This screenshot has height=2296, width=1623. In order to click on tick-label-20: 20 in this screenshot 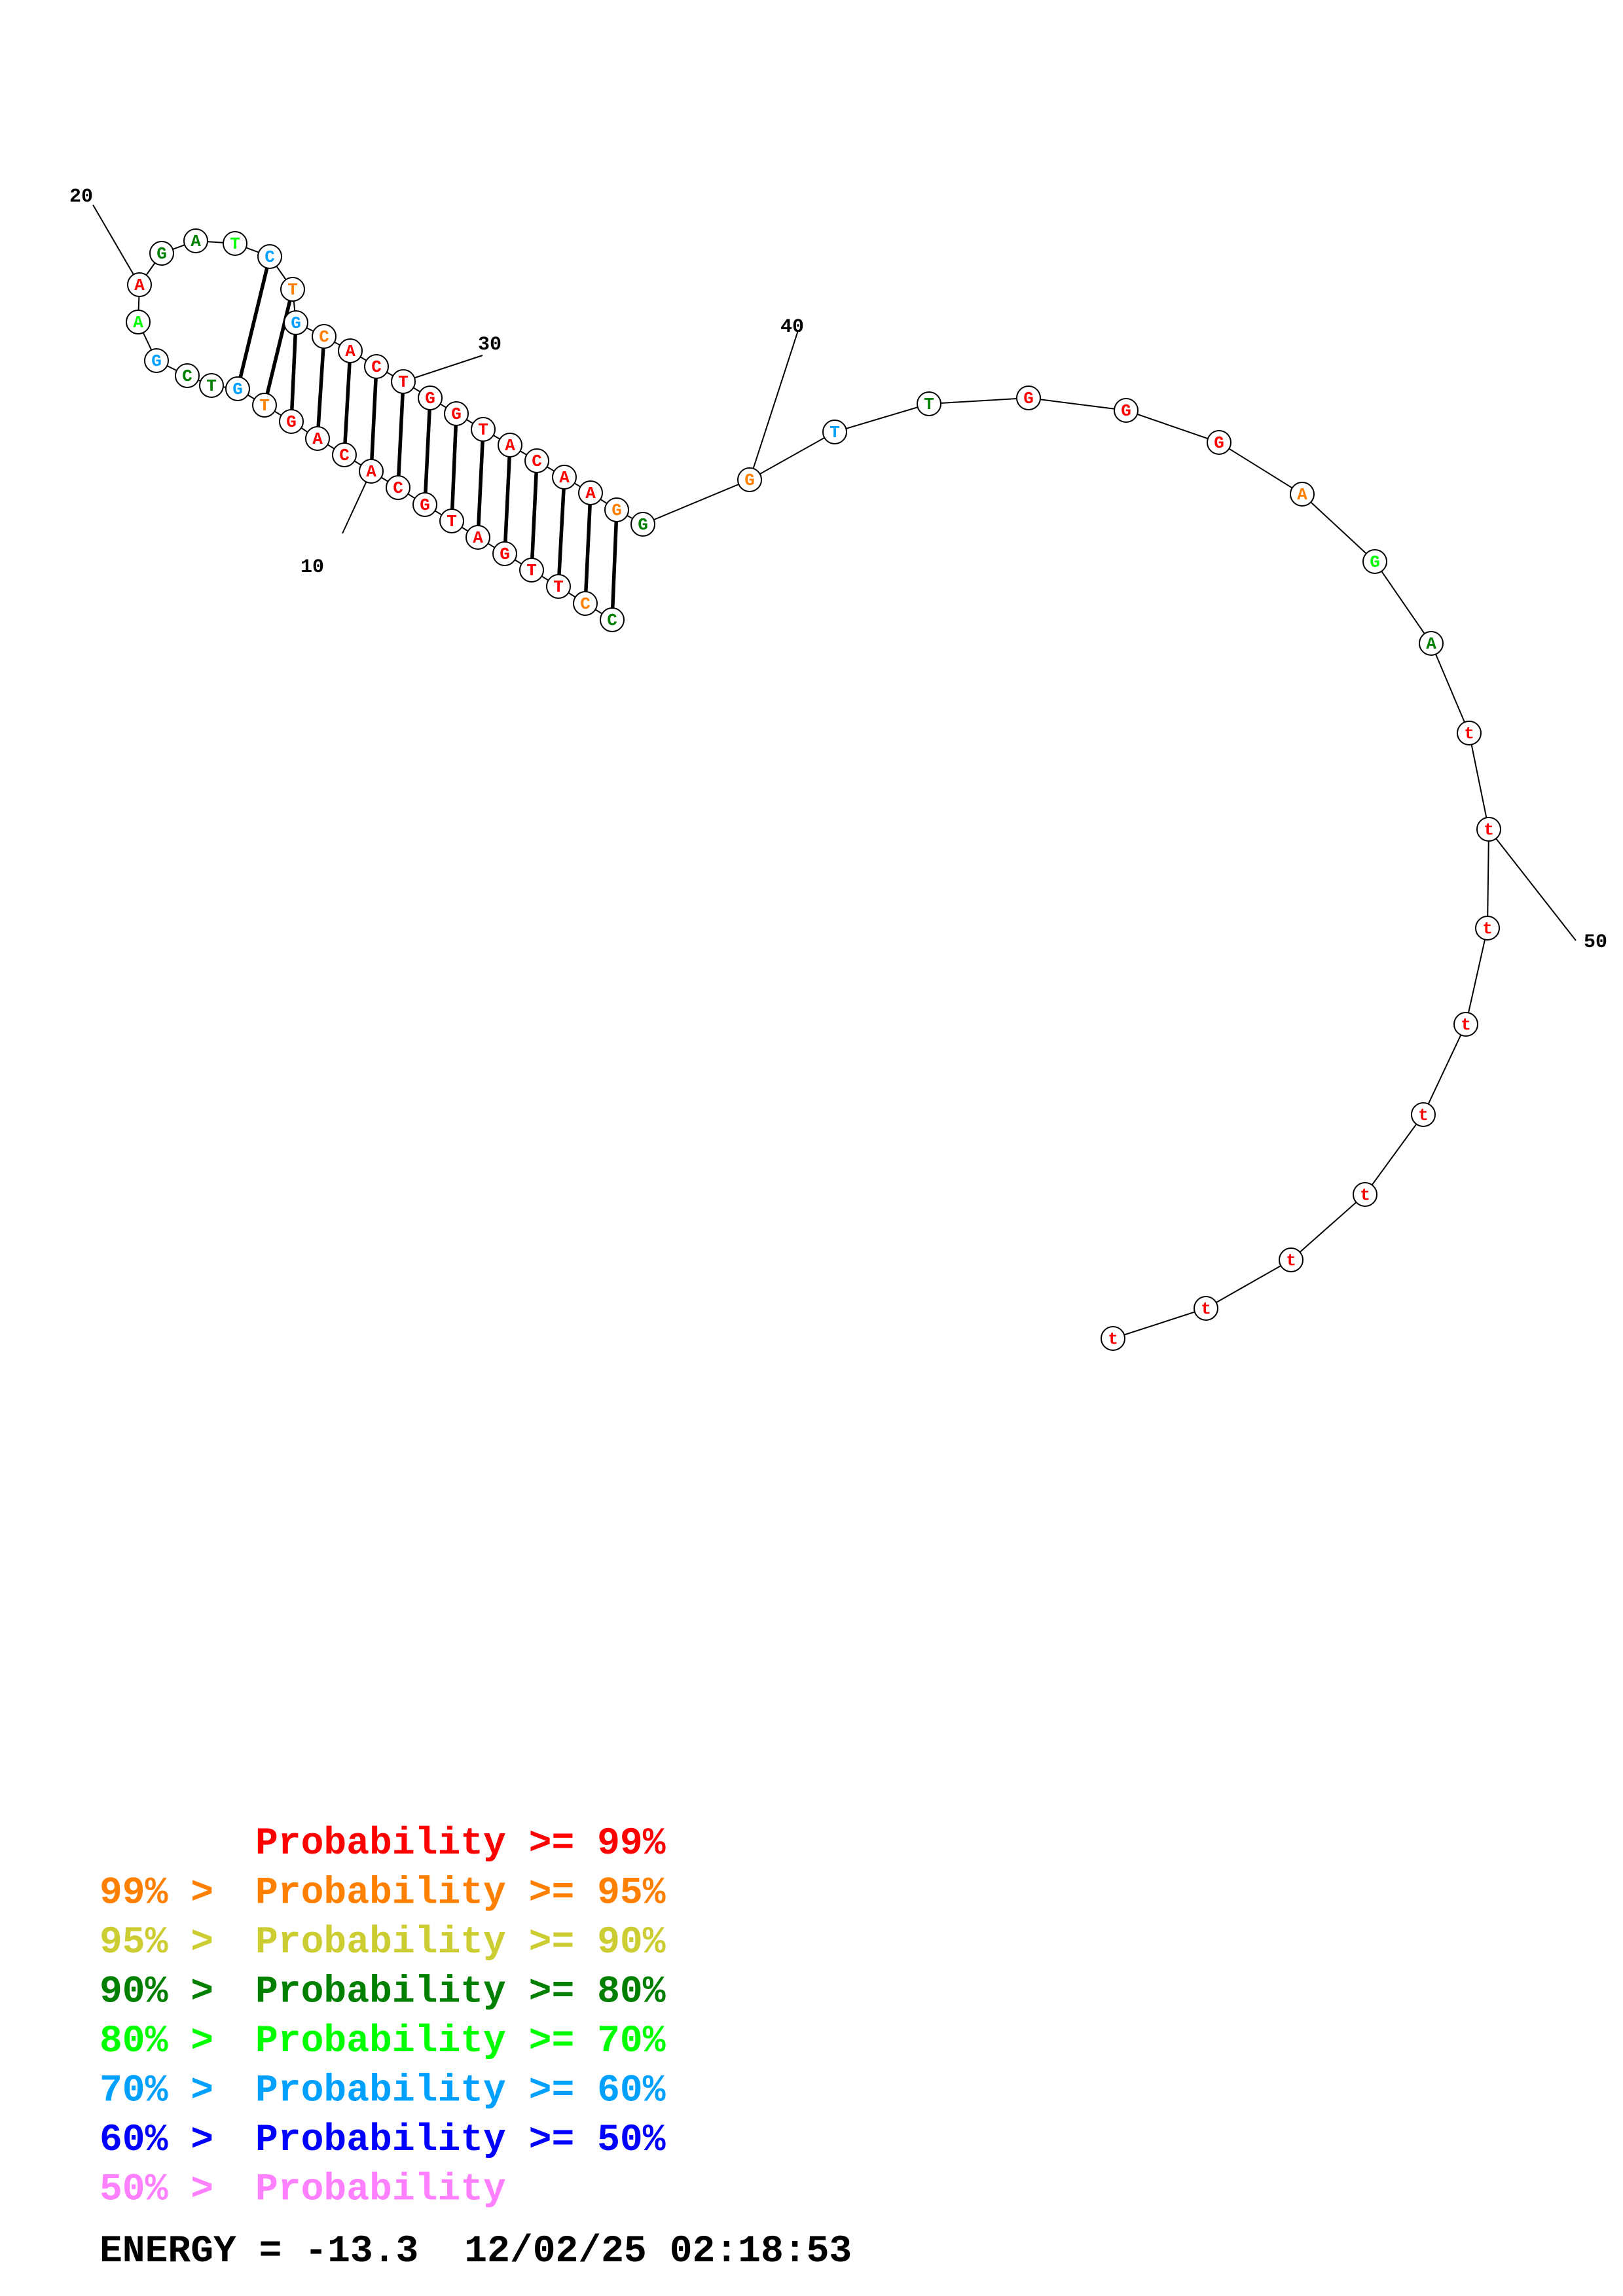, I will do `click(81, 197)`.